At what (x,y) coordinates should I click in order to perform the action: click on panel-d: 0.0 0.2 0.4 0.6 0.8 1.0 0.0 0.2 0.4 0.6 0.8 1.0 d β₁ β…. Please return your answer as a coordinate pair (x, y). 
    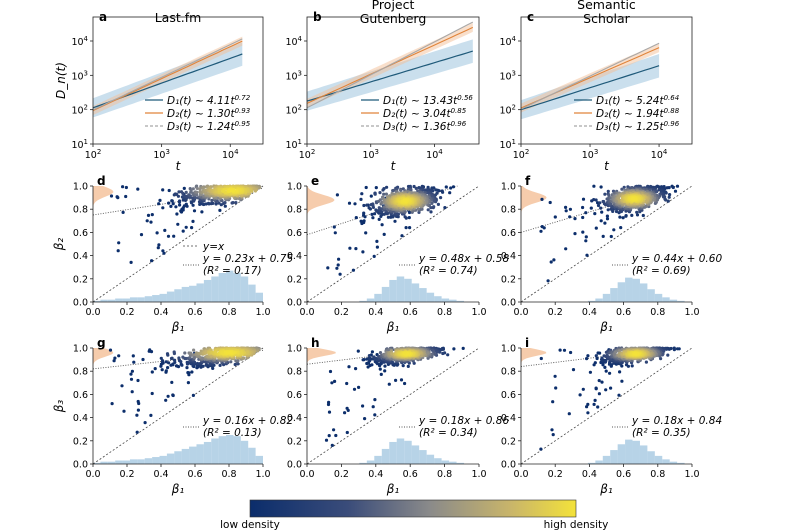
    Looking at the image, I should click on (172, 254).